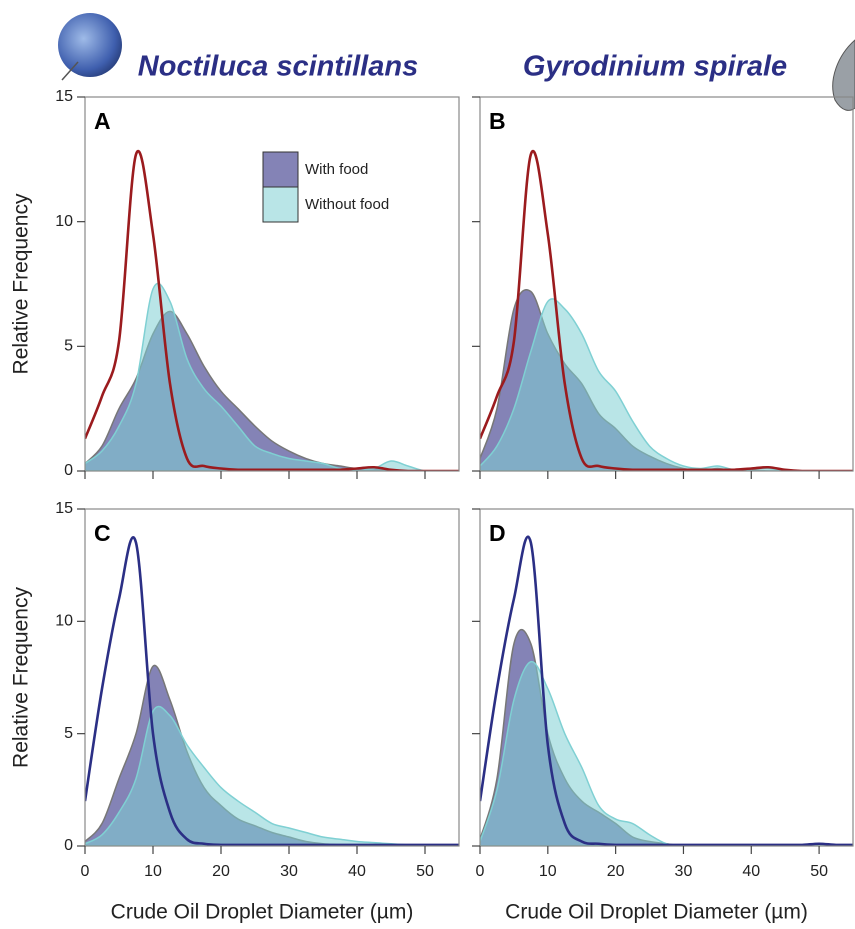 The height and width of the screenshot is (929, 855). I want to click on noctiluca-icon-tail, so click(70, 71).